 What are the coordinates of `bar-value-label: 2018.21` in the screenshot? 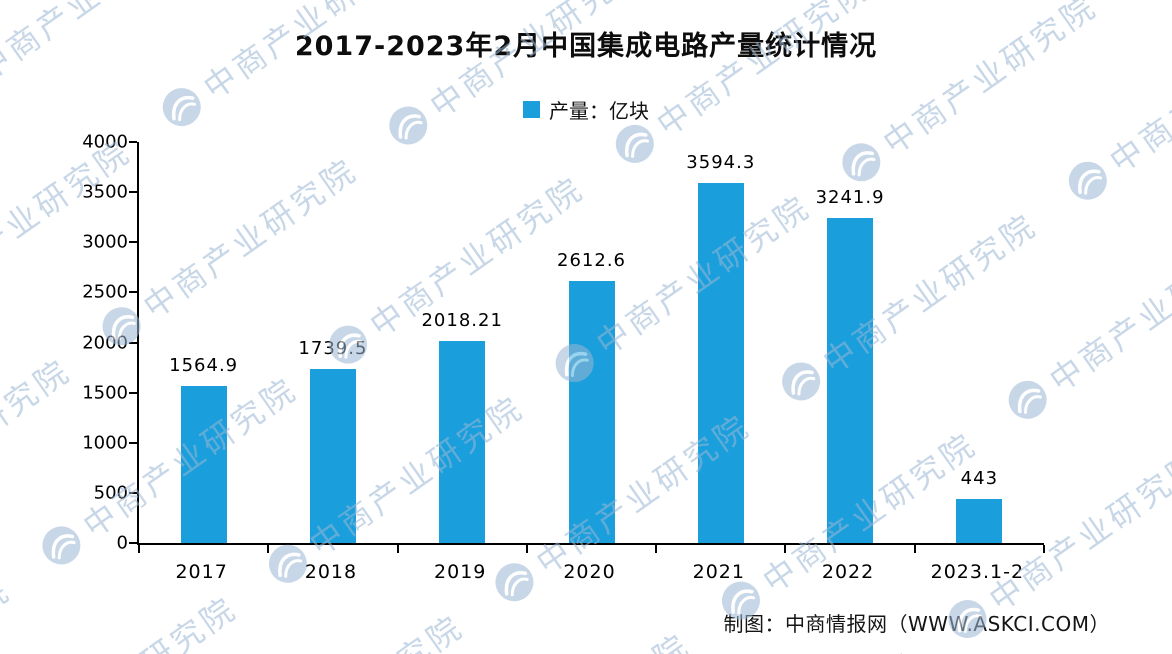 It's located at (462, 320).